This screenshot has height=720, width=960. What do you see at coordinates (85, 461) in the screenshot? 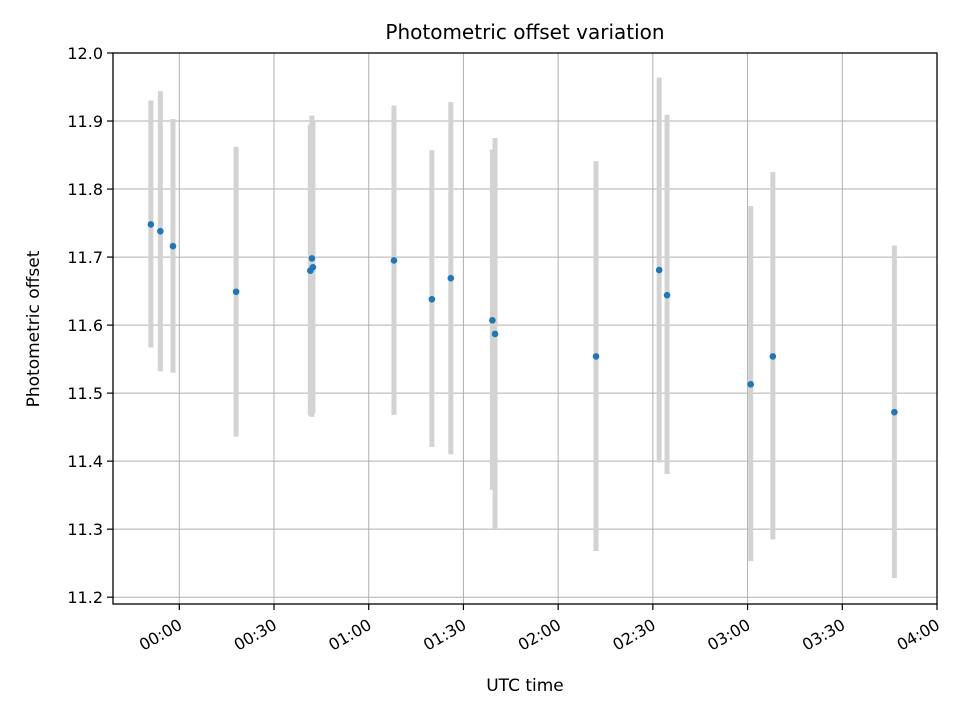
I see `y-tick-label: 11.4` at bounding box center [85, 461].